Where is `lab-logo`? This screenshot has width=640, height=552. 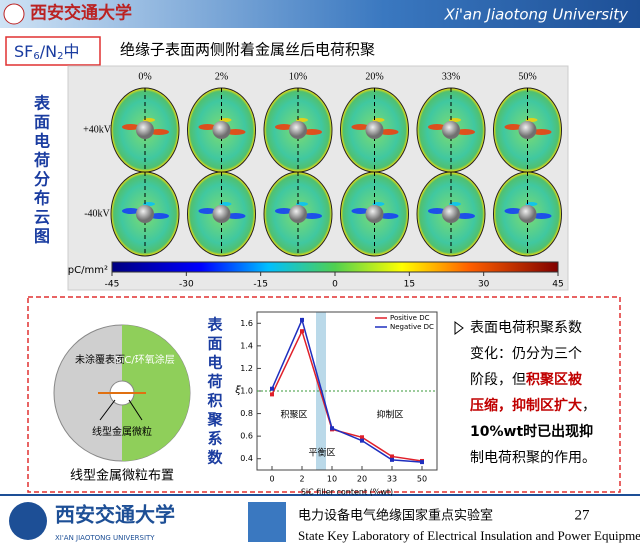 lab-logo is located at coordinates (267, 522).